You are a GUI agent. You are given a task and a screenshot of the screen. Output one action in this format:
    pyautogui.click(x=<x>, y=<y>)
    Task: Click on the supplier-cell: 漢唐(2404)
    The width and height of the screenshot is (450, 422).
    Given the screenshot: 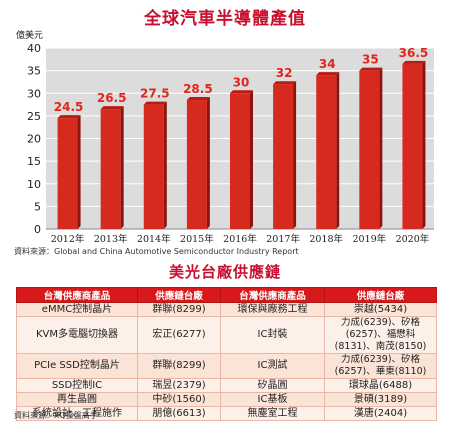 What is the action you would take?
    pyautogui.click(x=380, y=413)
    